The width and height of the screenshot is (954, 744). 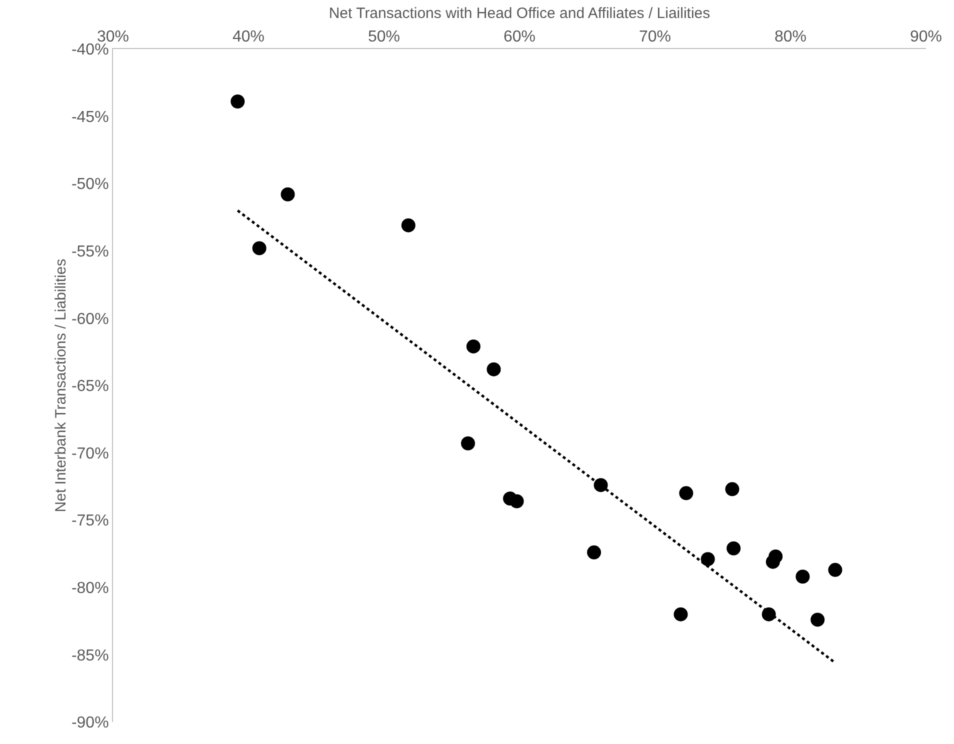 I want to click on y-tick-label: -80%, so click(x=90, y=588).